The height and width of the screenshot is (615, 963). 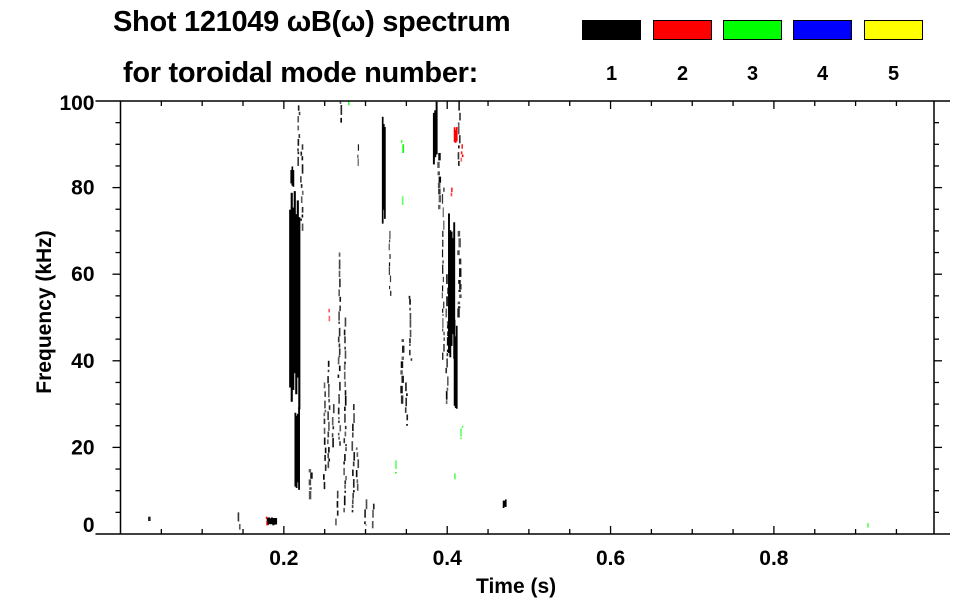 I want to click on x-axis-label: Time (s), so click(x=516, y=586).